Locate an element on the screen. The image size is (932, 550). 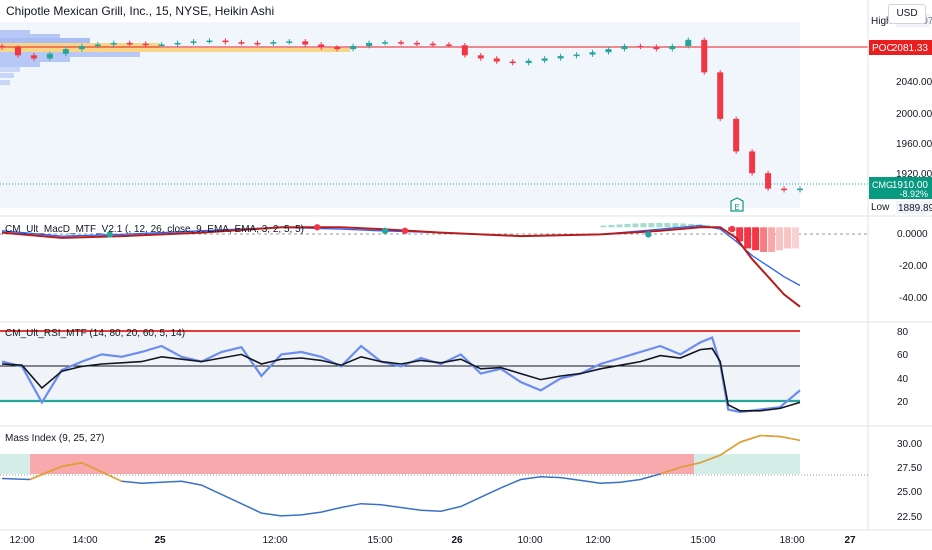
time-label: 26 is located at coordinates (457, 540).